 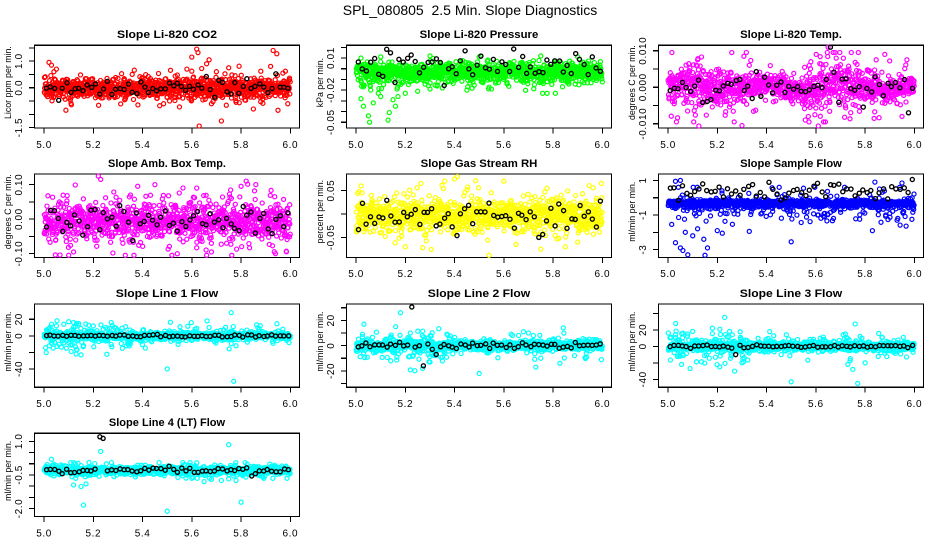 What do you see at coordinates (167, 294) in the screenshot?
I see `svg-text: Slope Line 1 Flow` at bounding box center [167, 294].